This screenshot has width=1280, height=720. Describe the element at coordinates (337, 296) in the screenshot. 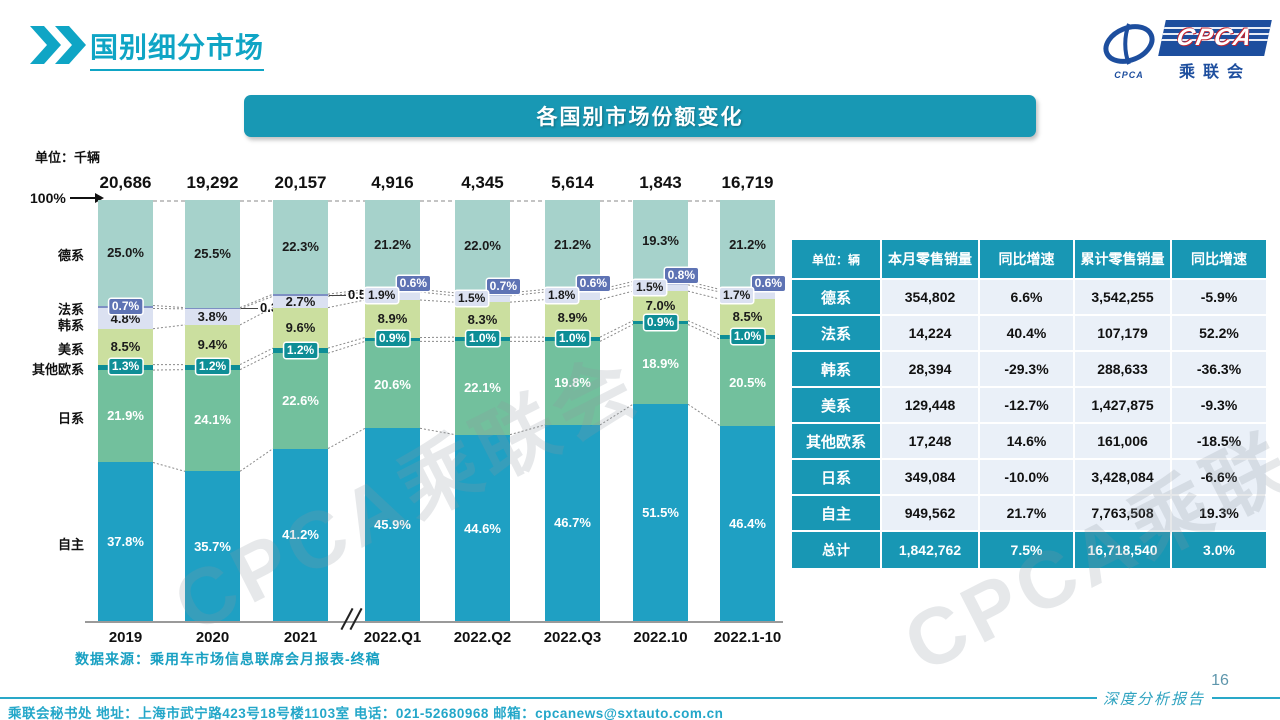

I see `label-leader-line` at that location.